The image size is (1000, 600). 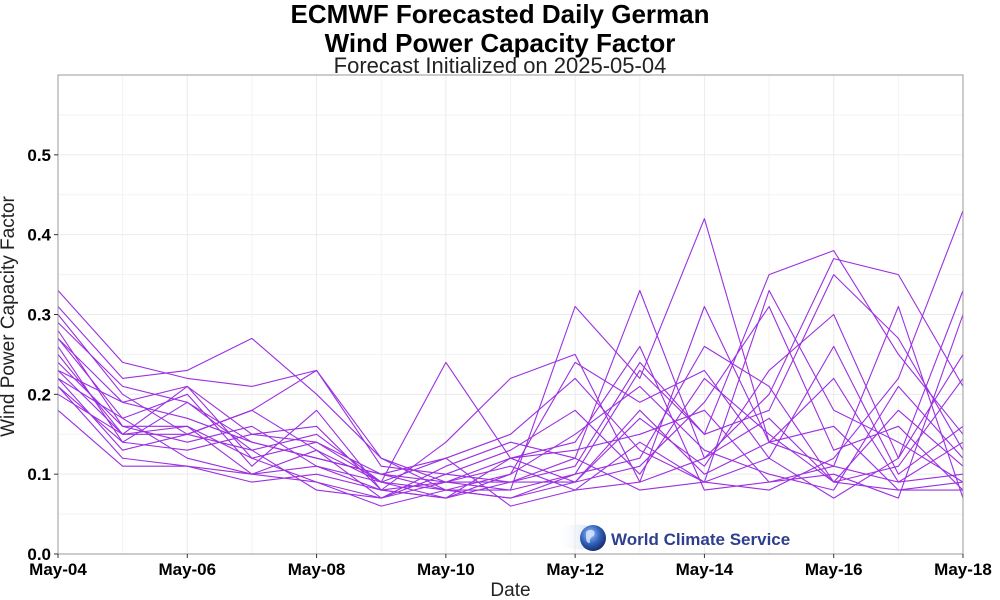 I want to click on x-tick-label: May-10, so click(x=446, y=569).